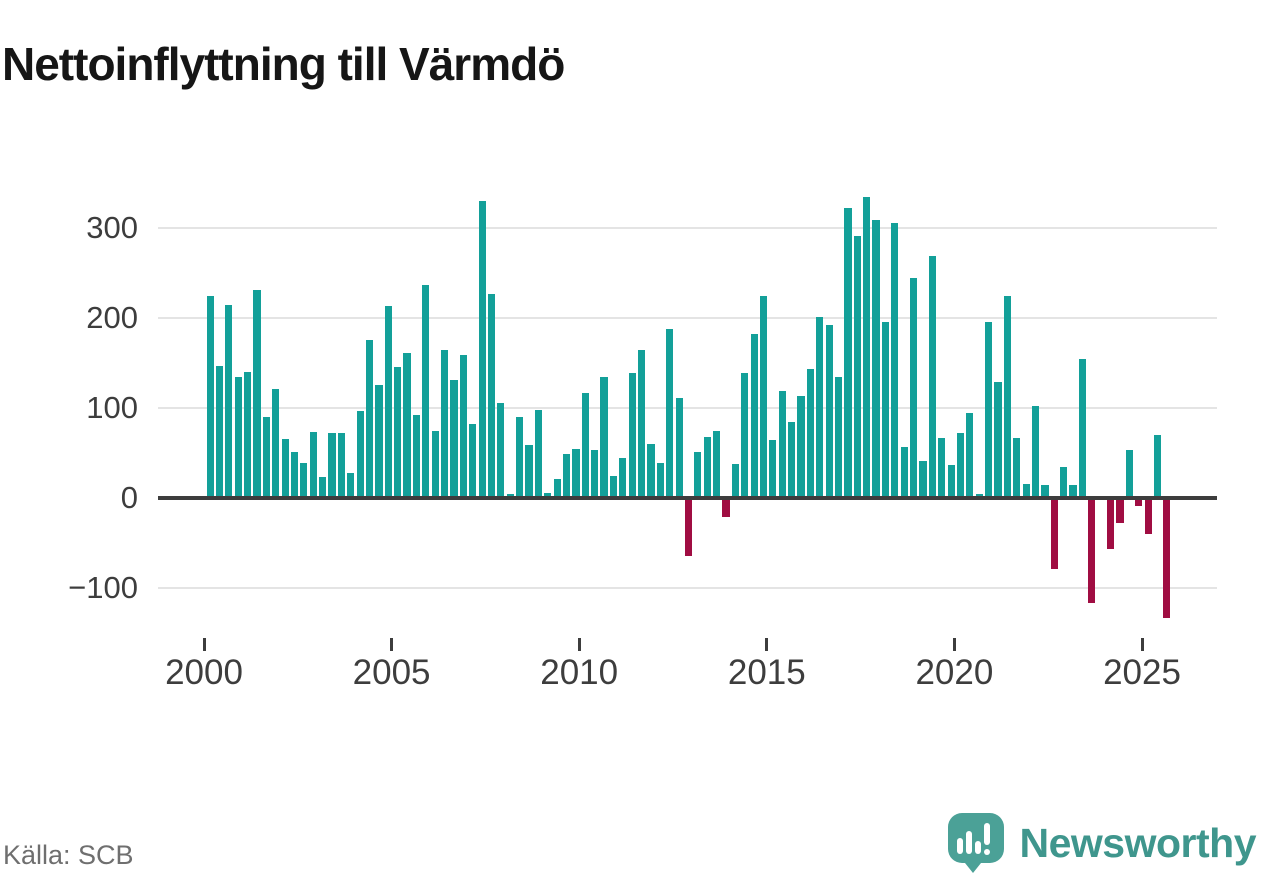  Describe the element at coordinates (767, 644) in the screenshot. I see `x-tick-2015` at that location.